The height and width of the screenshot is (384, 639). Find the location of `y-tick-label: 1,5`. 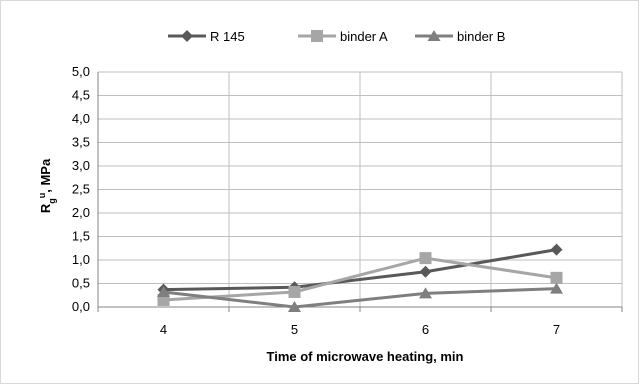

y-tick-label: 1,5 is located at coordinates (81, 236).